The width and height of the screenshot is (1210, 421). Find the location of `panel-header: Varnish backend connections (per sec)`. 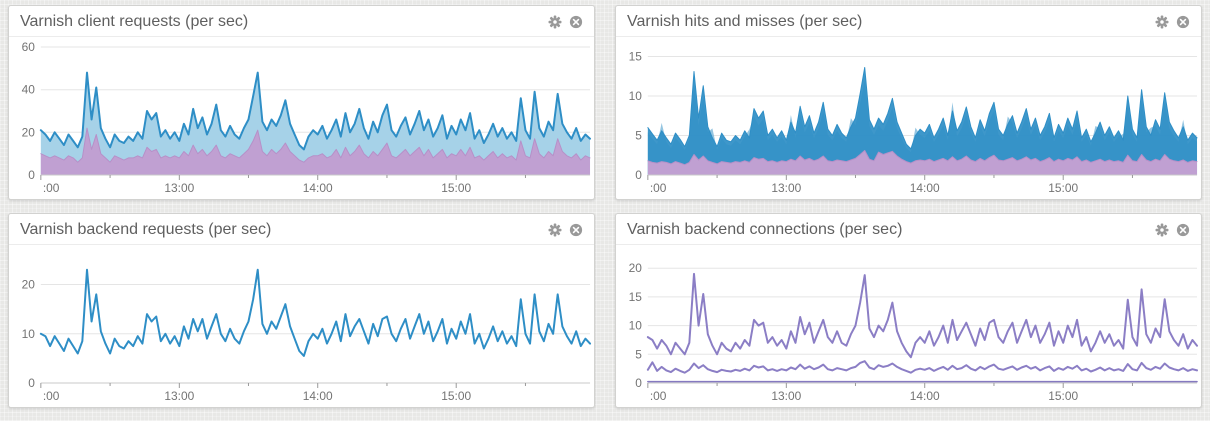

panel-header: Varnish backend connections (per sec) is located at coordinates (908, 229).